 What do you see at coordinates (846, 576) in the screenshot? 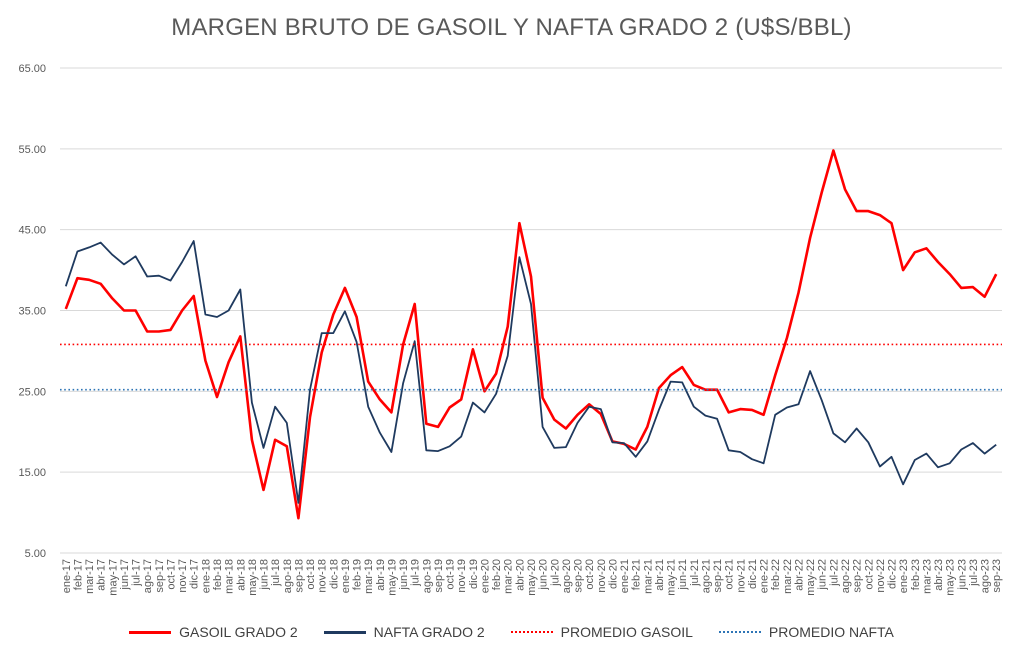
I see `x-tick-label: ago-22` at bounding box center [846, 576].